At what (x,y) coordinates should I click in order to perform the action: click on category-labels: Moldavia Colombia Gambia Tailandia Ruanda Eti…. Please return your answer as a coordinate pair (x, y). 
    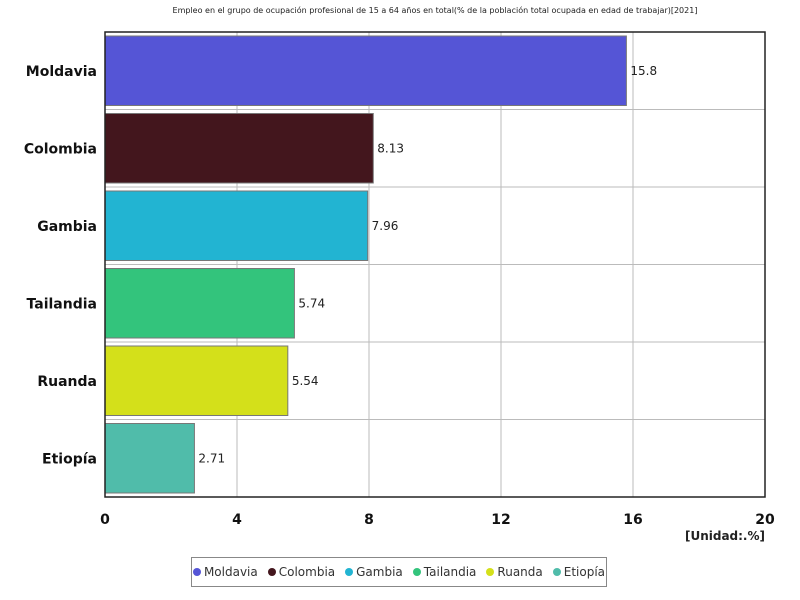
    Looking at the image, I should click on (60, 266).